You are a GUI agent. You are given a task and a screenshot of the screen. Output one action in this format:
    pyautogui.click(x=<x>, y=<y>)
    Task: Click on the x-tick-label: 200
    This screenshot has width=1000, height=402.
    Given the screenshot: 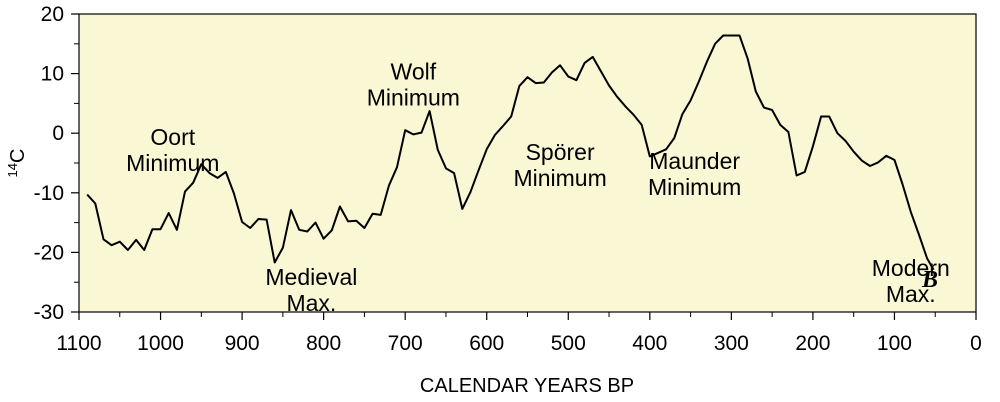 What is the action you would take?
    pyautogui.click(x=812, y=343)
    